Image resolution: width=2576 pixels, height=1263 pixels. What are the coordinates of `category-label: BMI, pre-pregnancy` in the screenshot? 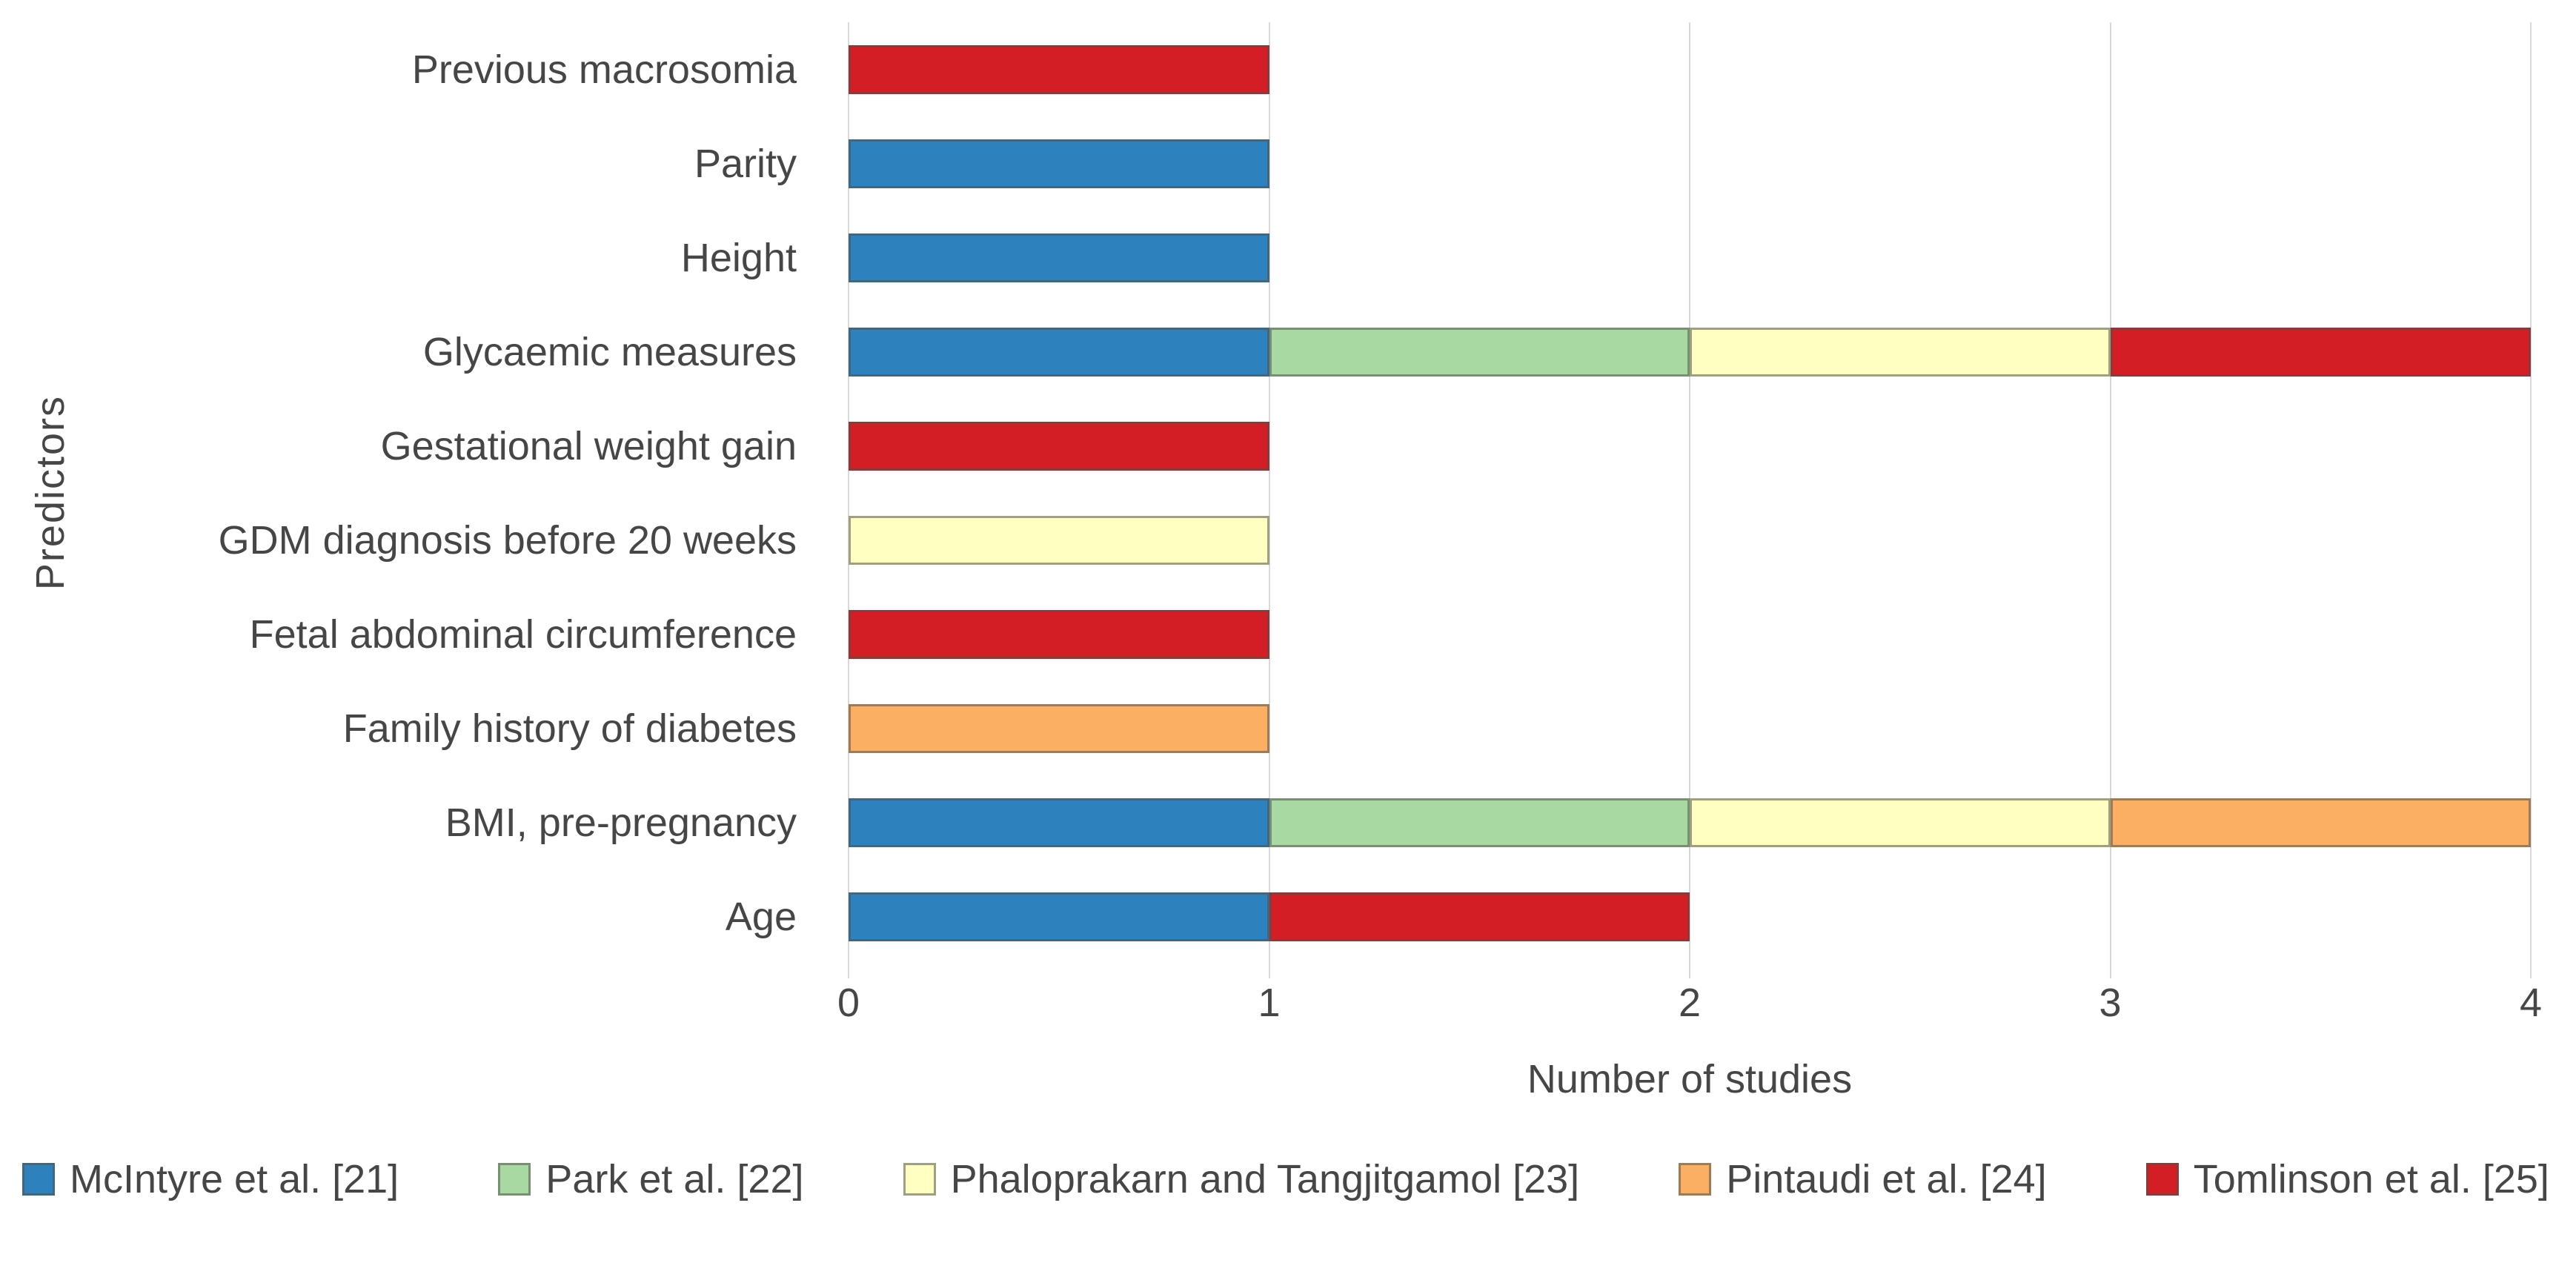 It's located at (621, 823).